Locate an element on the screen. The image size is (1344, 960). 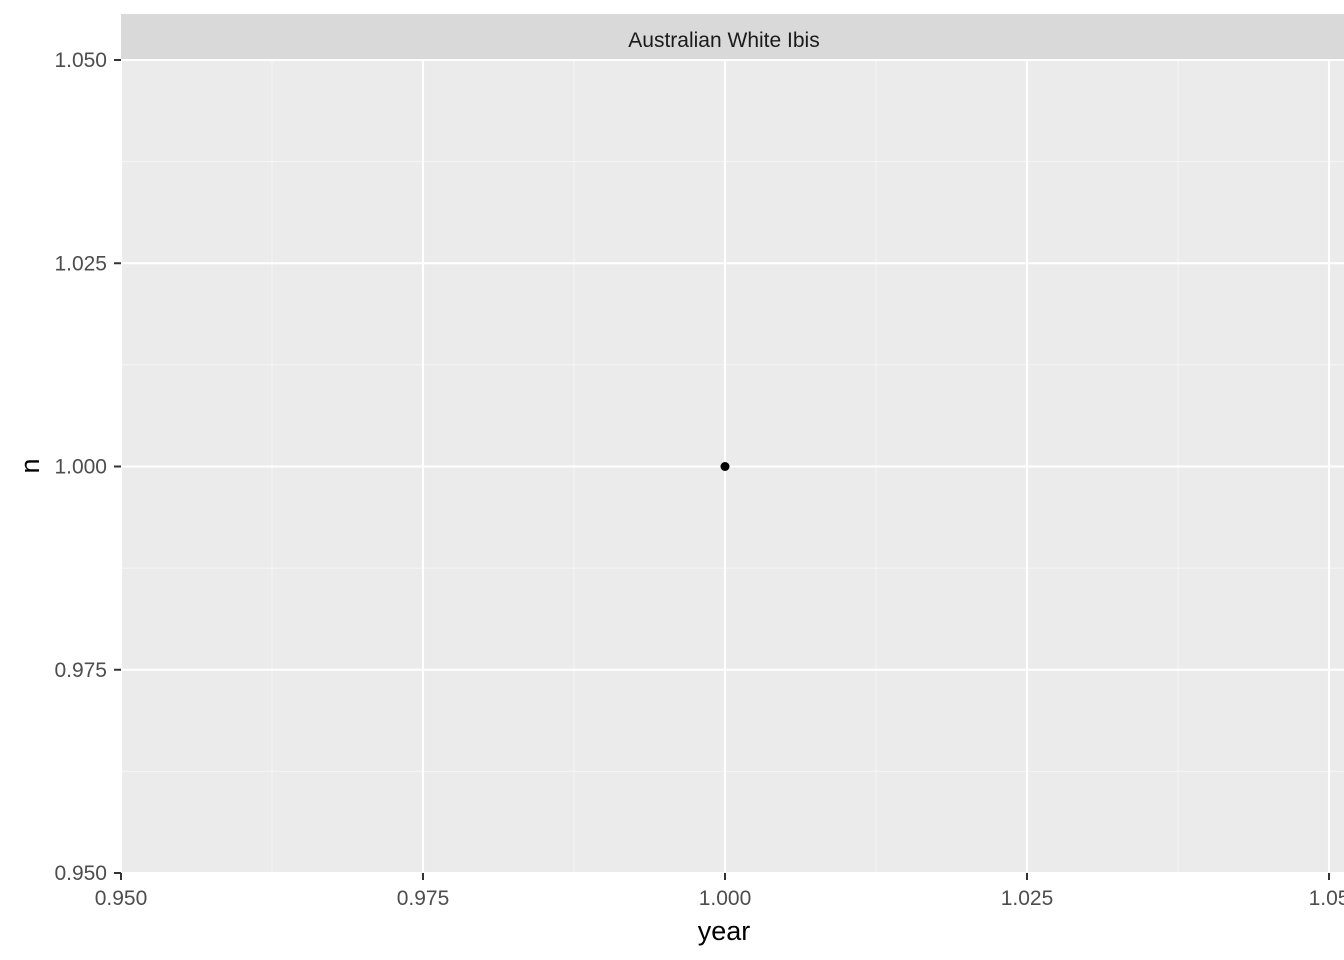
data-points is located at coordinates (725, 466).